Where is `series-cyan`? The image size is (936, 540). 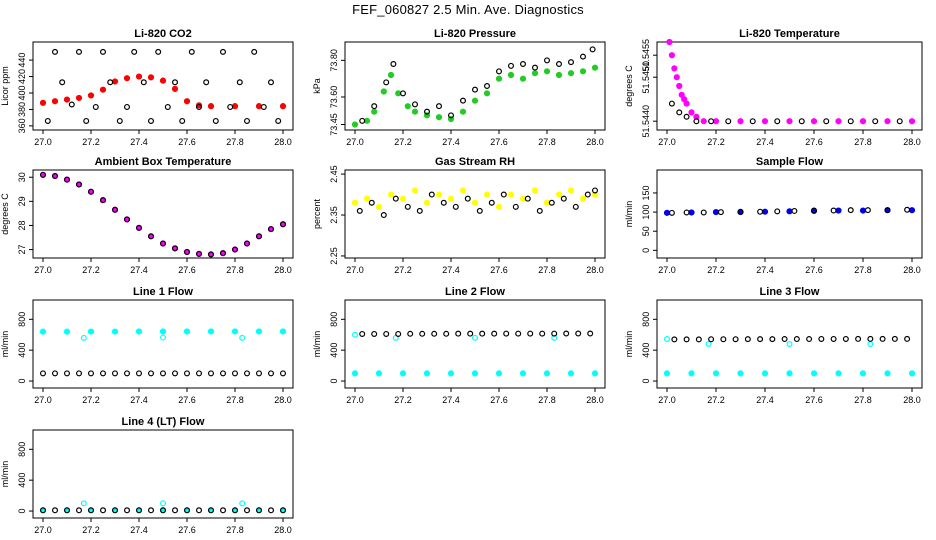
series-cyan is located at coordinates (475, 373).